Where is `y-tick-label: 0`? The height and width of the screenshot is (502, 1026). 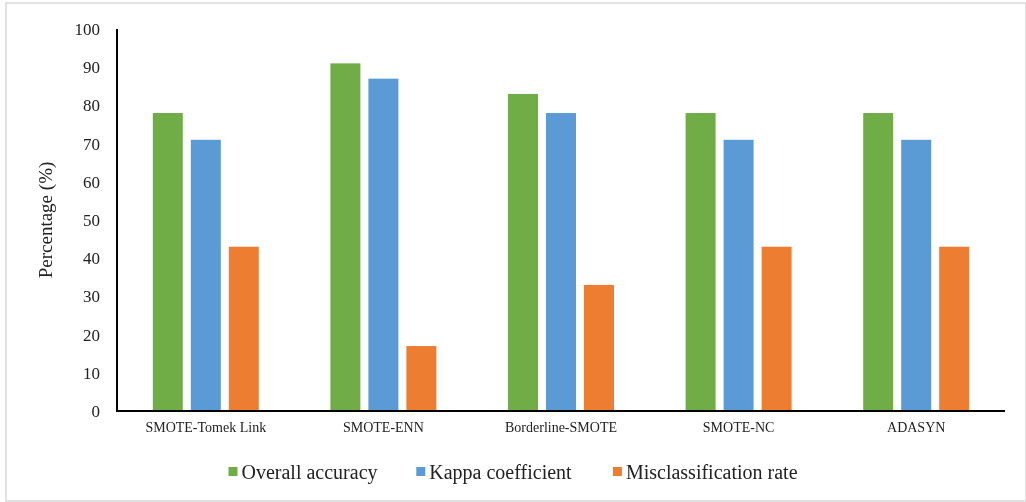 y-tick-label: 0 is located at coordinates (95, 411).